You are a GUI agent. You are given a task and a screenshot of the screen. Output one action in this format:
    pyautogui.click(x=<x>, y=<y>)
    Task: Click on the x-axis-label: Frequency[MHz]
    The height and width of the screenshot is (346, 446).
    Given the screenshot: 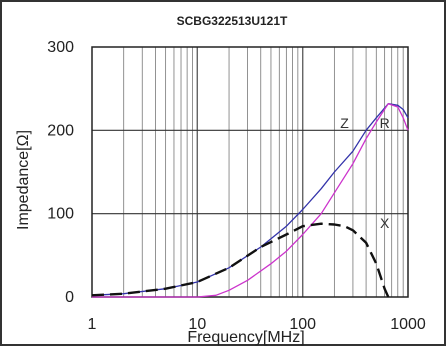 What is the action you would take?
    pyautogui.click(x=245, y=337)
    